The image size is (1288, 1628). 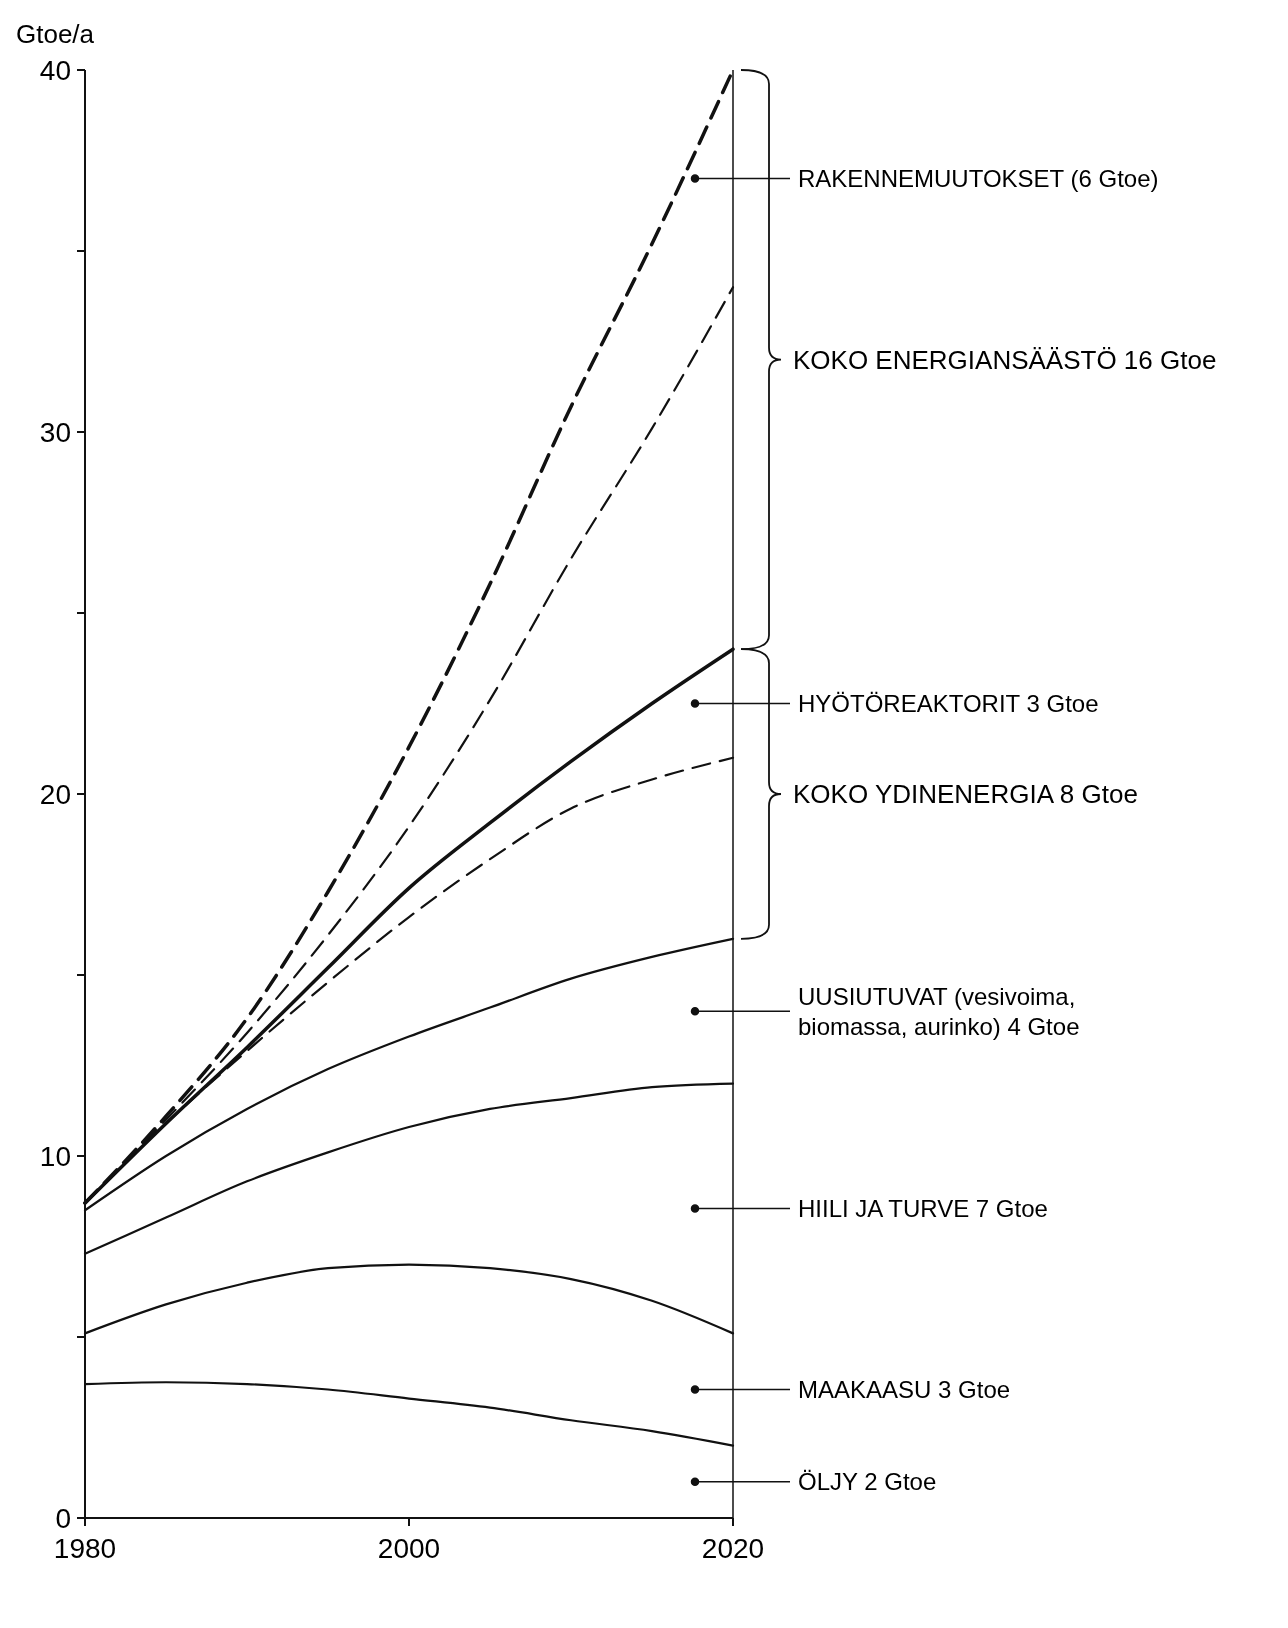 I want to click on text: KOKO ENERGIANSÄÄSTÖ 16 Gtoe, so click(x=1005, y=359).